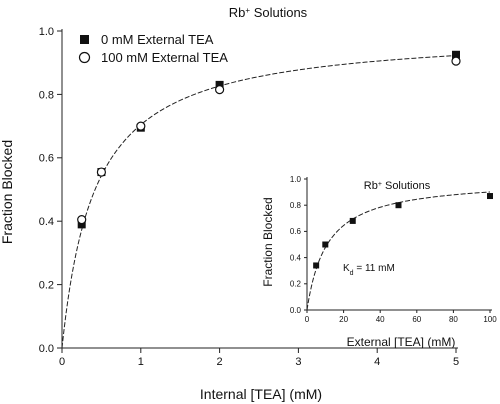  Describe the element at coordinates (164, 57) in the screenshot. I see `legend-label: 100 mM External TEA` at that location.